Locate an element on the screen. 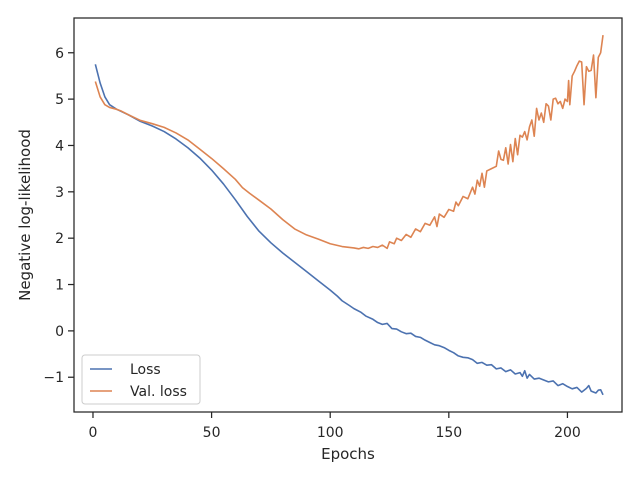 The height and width of the screenshot is (480, 640). legend-label-loss: Loss is located at coordinates (145, 370).